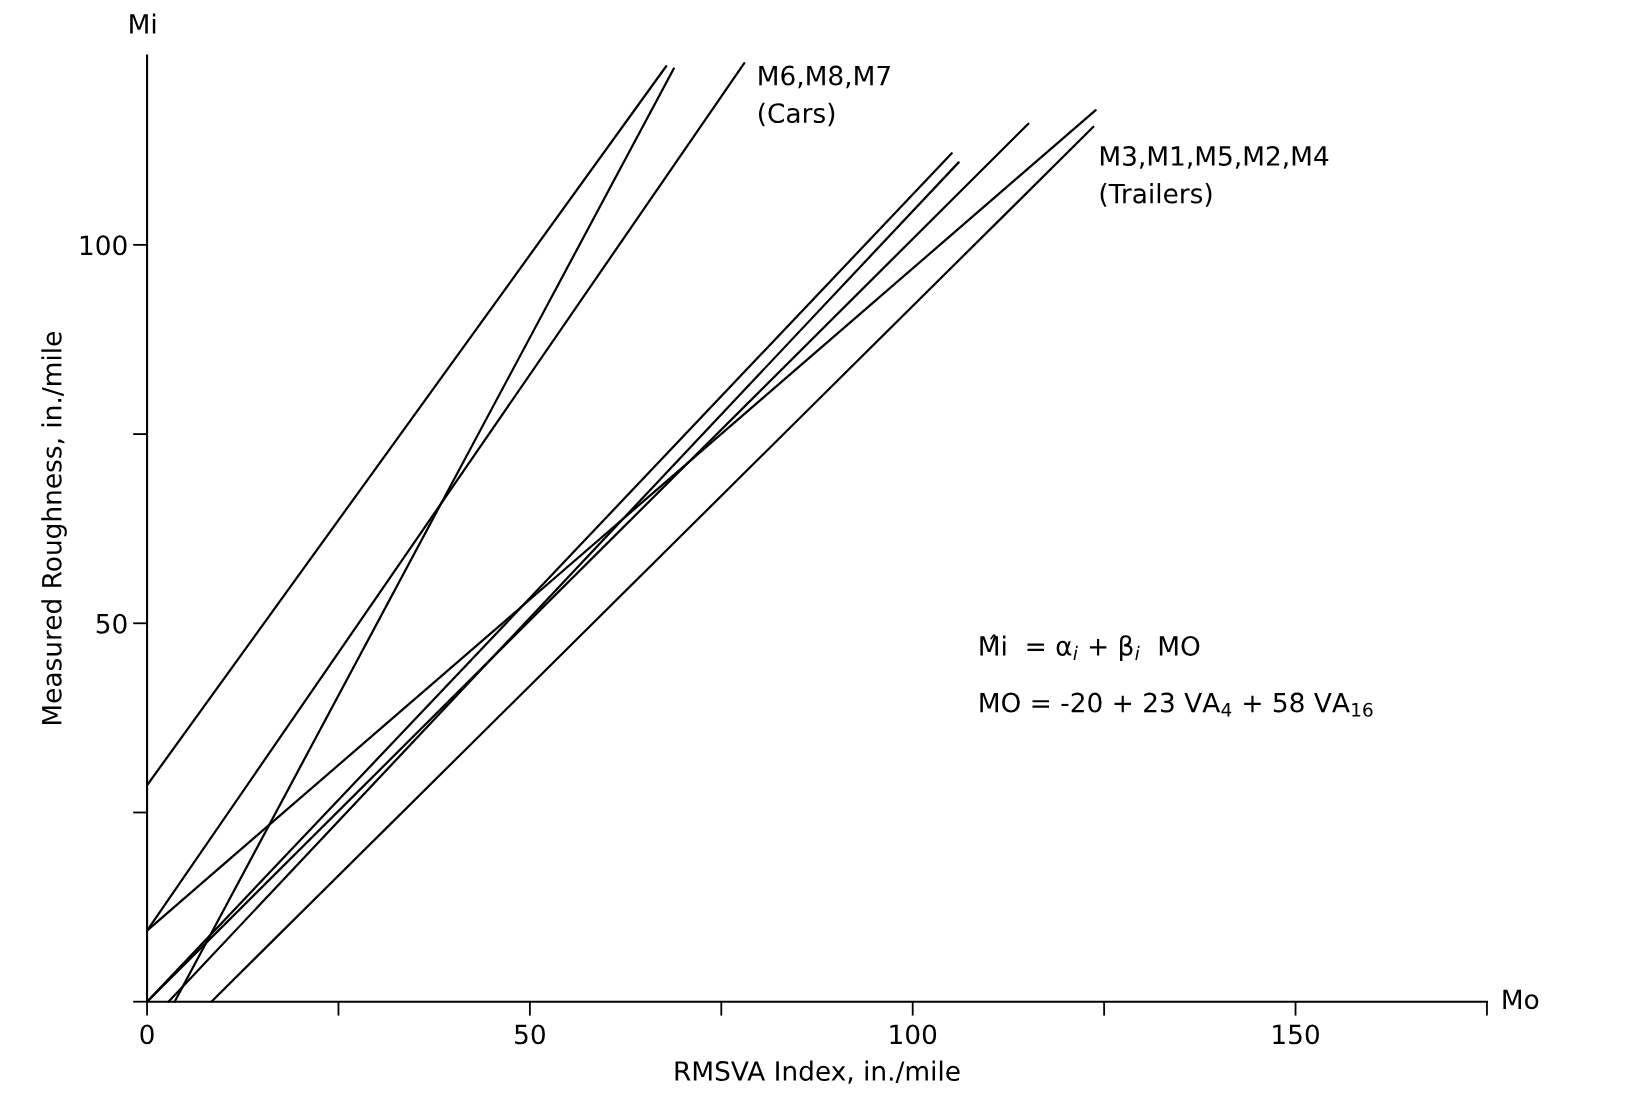 Image resolution: width=1634 pixels, height=1113 pixels. What do you see at coordinates (1521, 999) in the screenshot?
I see `text: Mo` at bounding box center [1521, 999].